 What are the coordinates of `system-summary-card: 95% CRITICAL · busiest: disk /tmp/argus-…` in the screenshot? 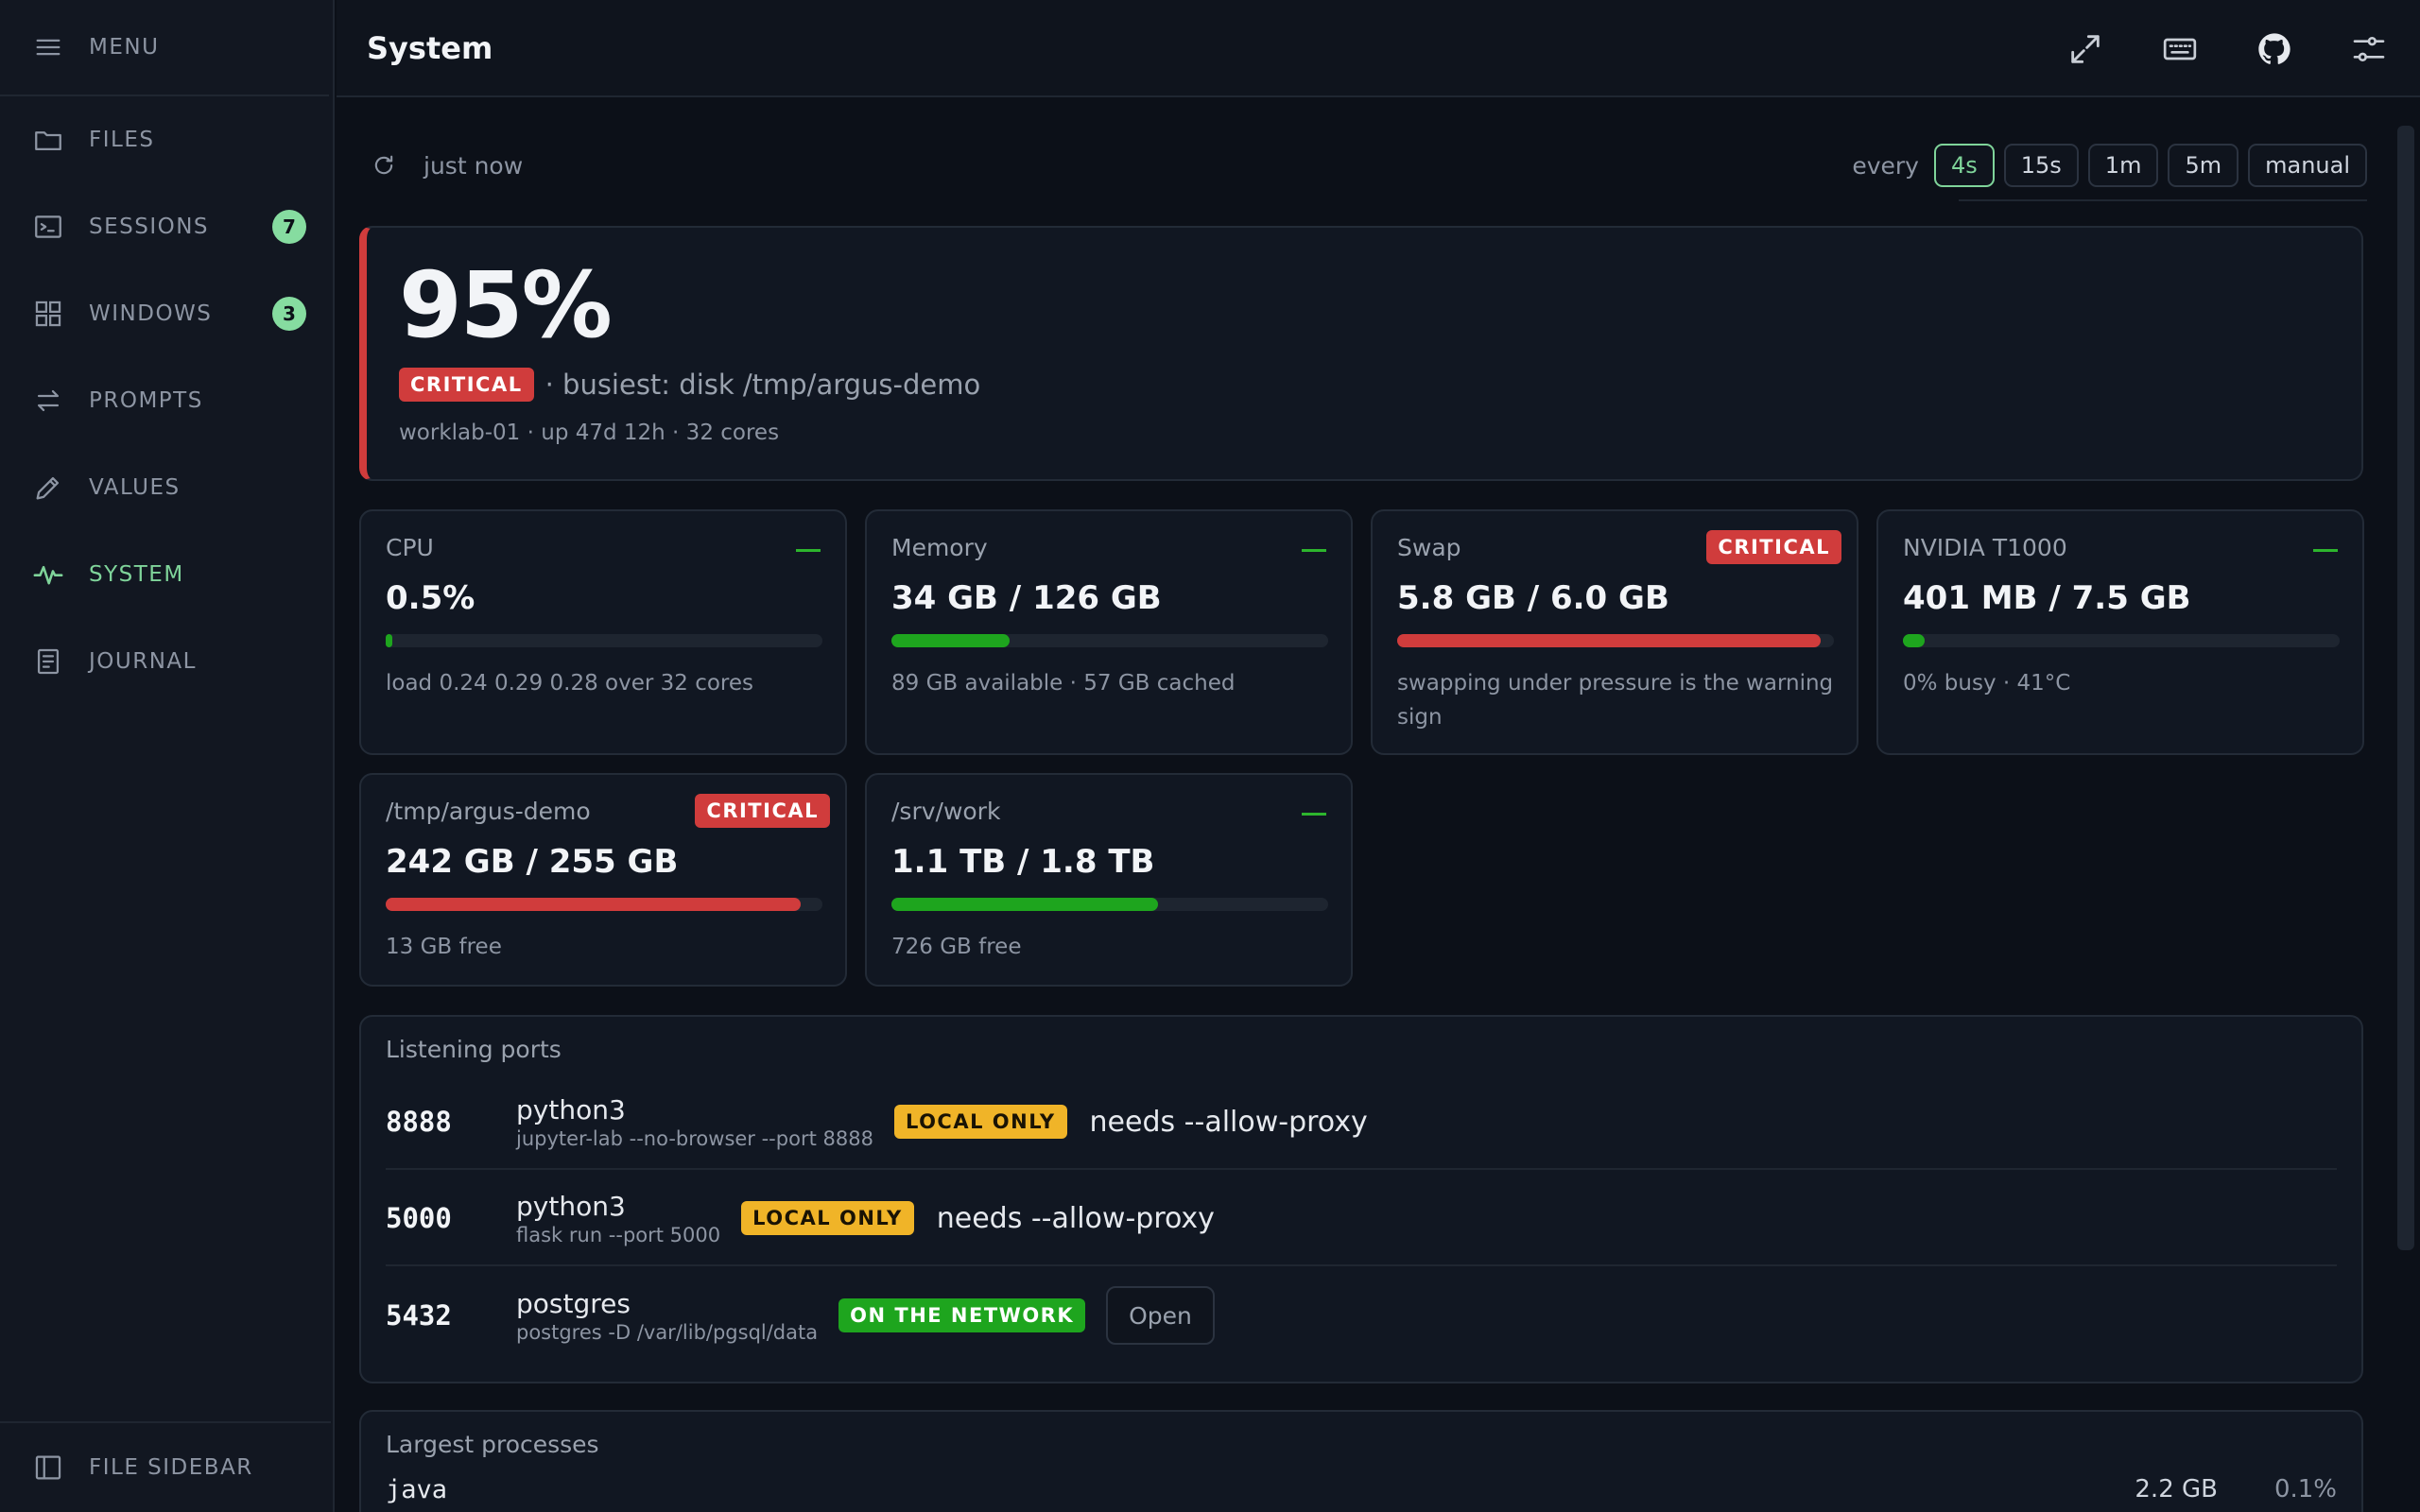 It's located at (1361, 353).